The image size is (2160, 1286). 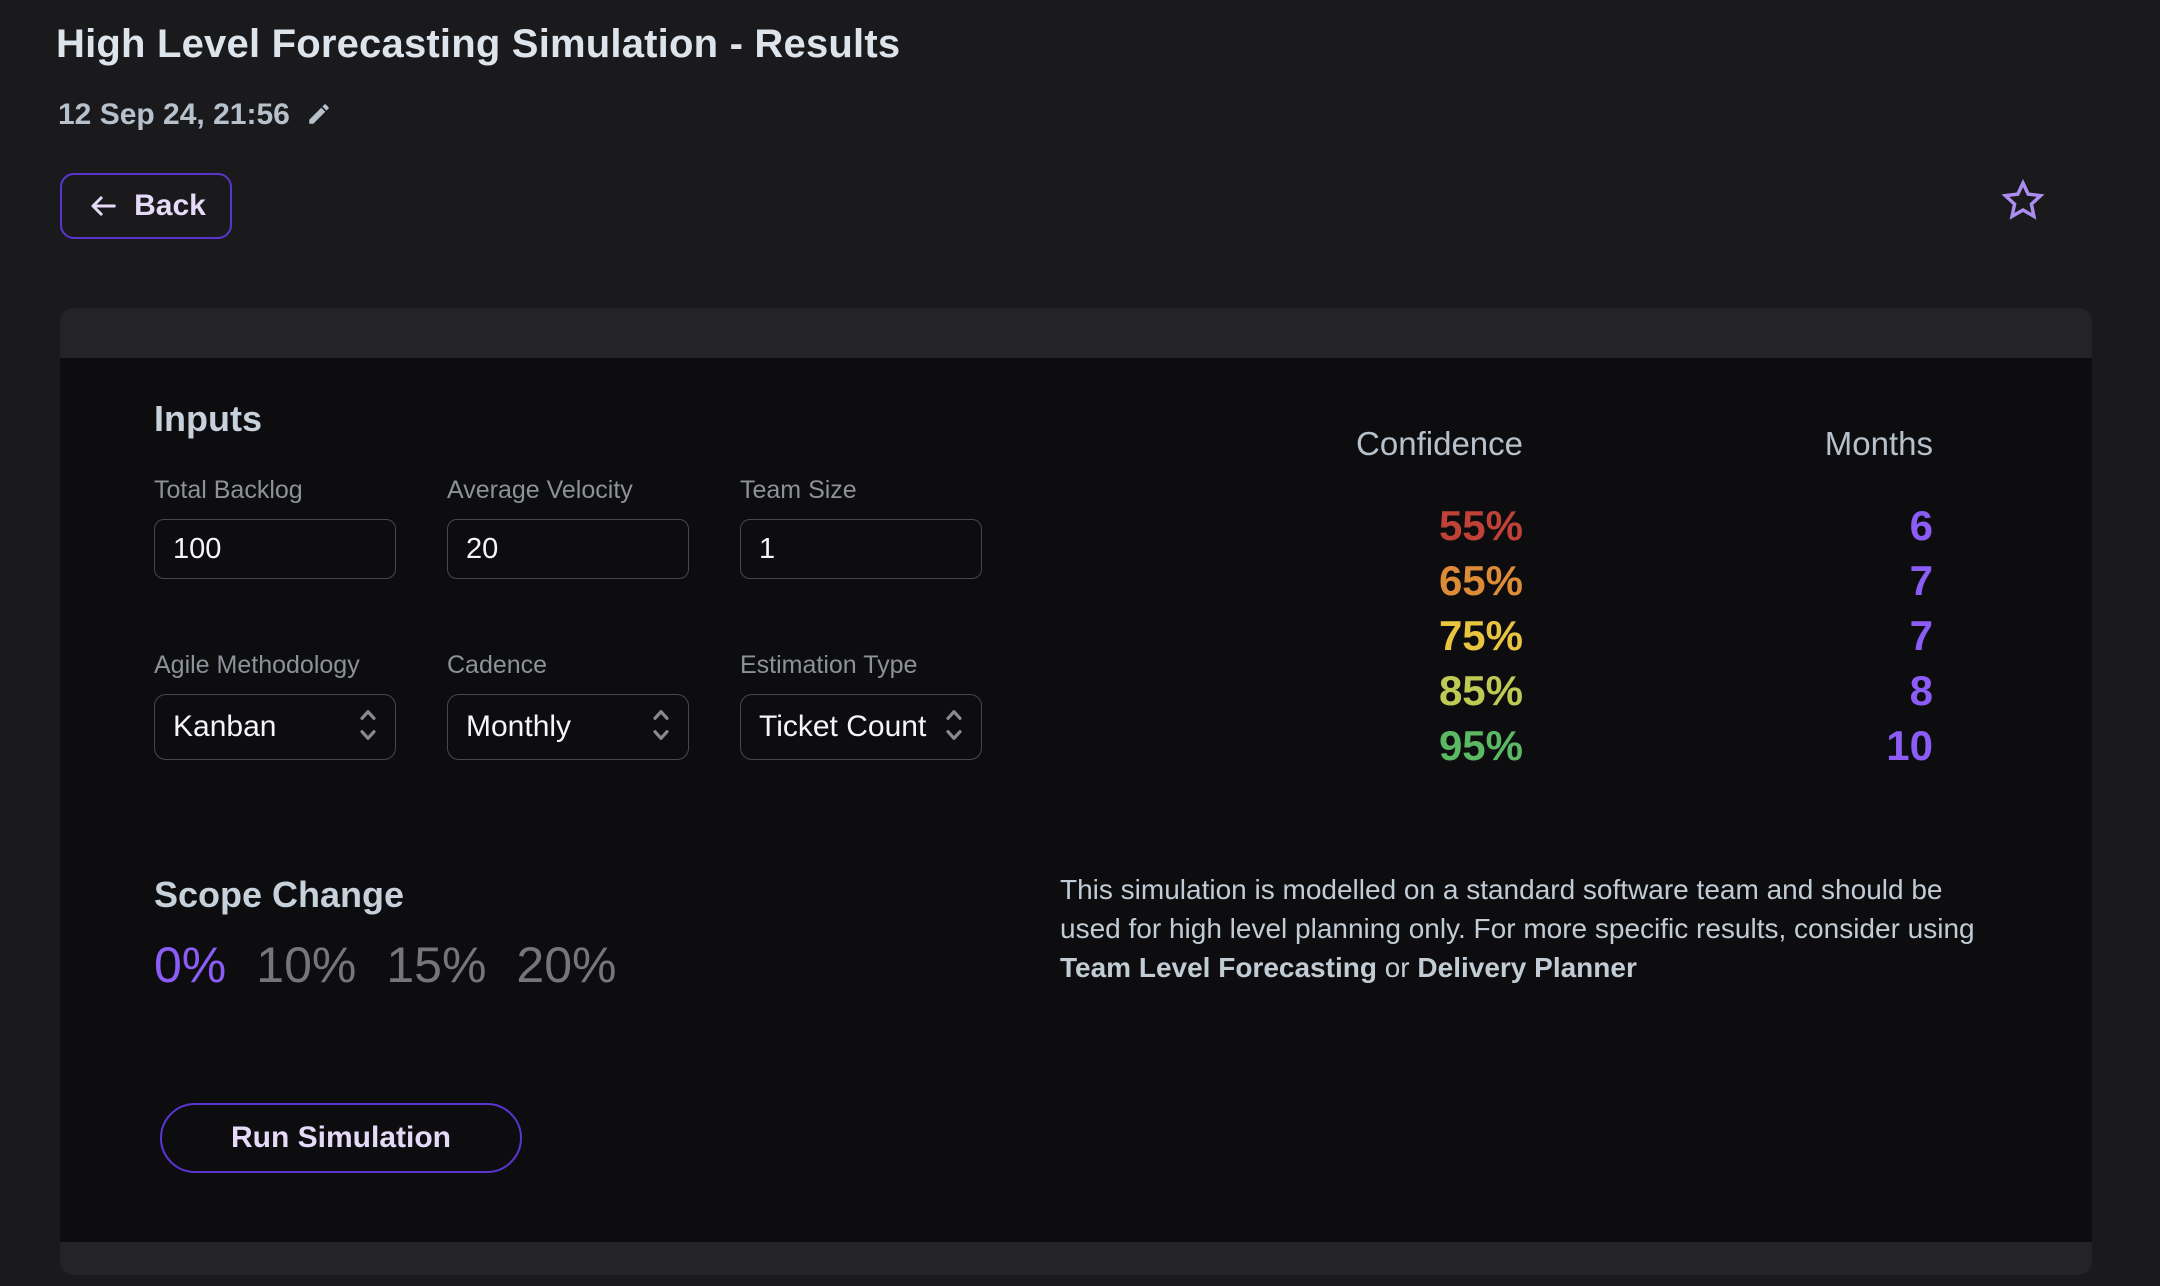 What do you see at coordinates (1921, 690) in the screenshot?
I see `months-value: 8` at bounding box center [1921, 690].